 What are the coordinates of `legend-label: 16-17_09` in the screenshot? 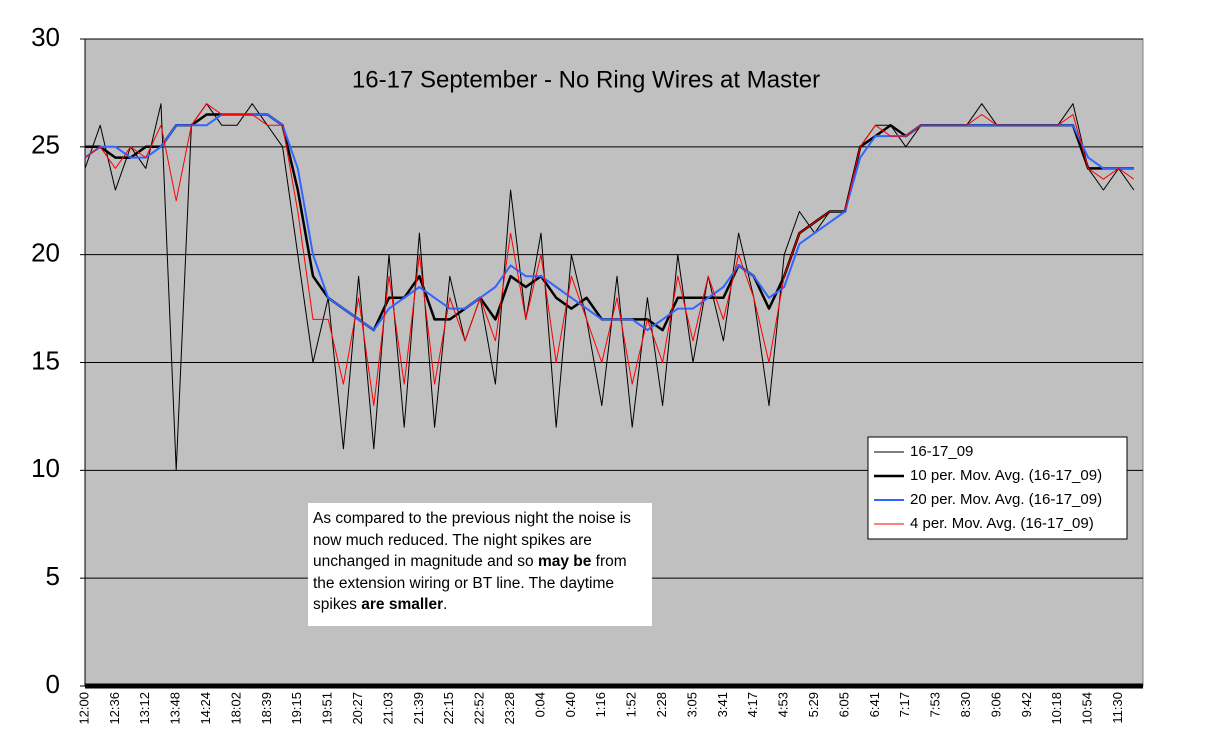 It's located at (941, 451).